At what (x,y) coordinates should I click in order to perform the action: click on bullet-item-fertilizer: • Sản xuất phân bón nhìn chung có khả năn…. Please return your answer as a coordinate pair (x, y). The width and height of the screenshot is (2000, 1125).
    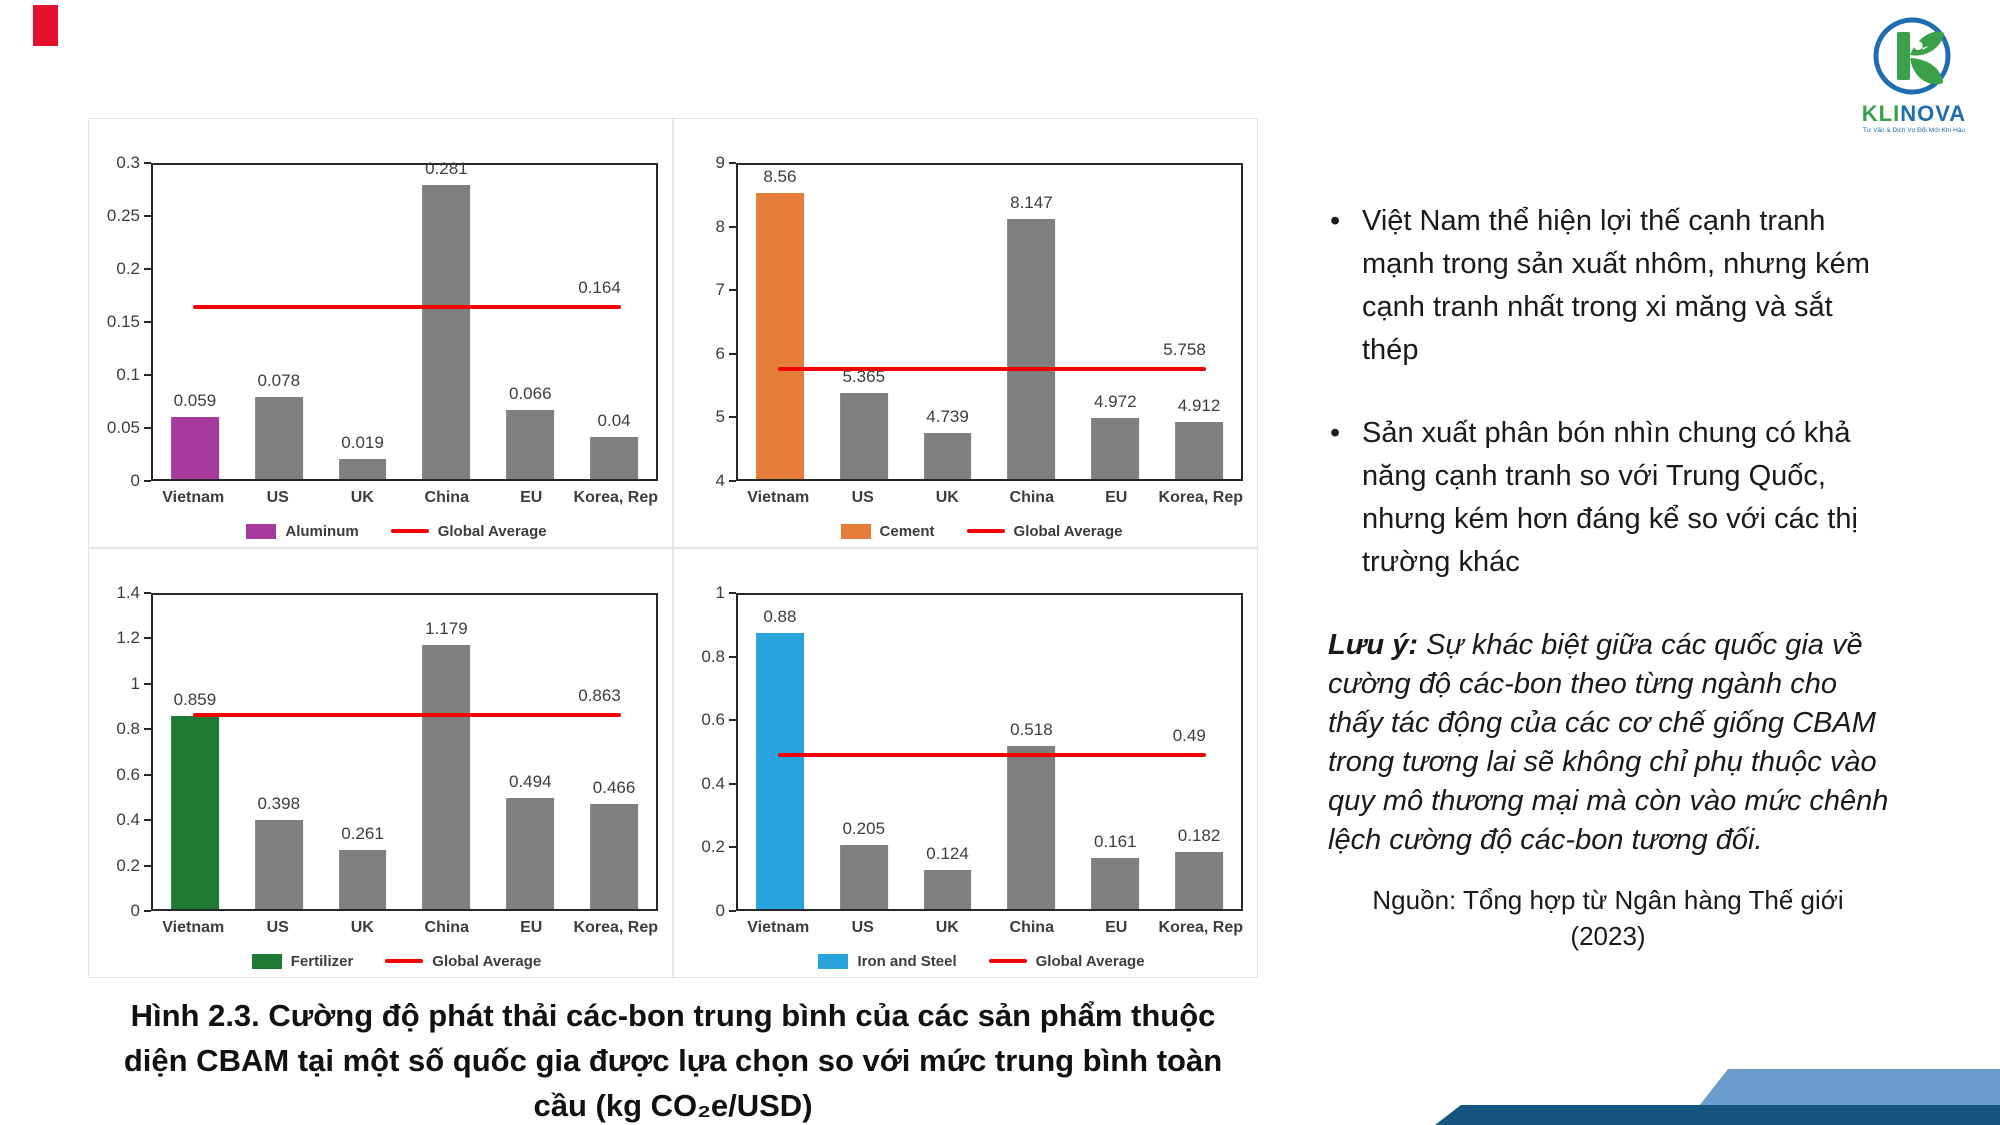
    Looking at the image, I should click on (1640, 498).